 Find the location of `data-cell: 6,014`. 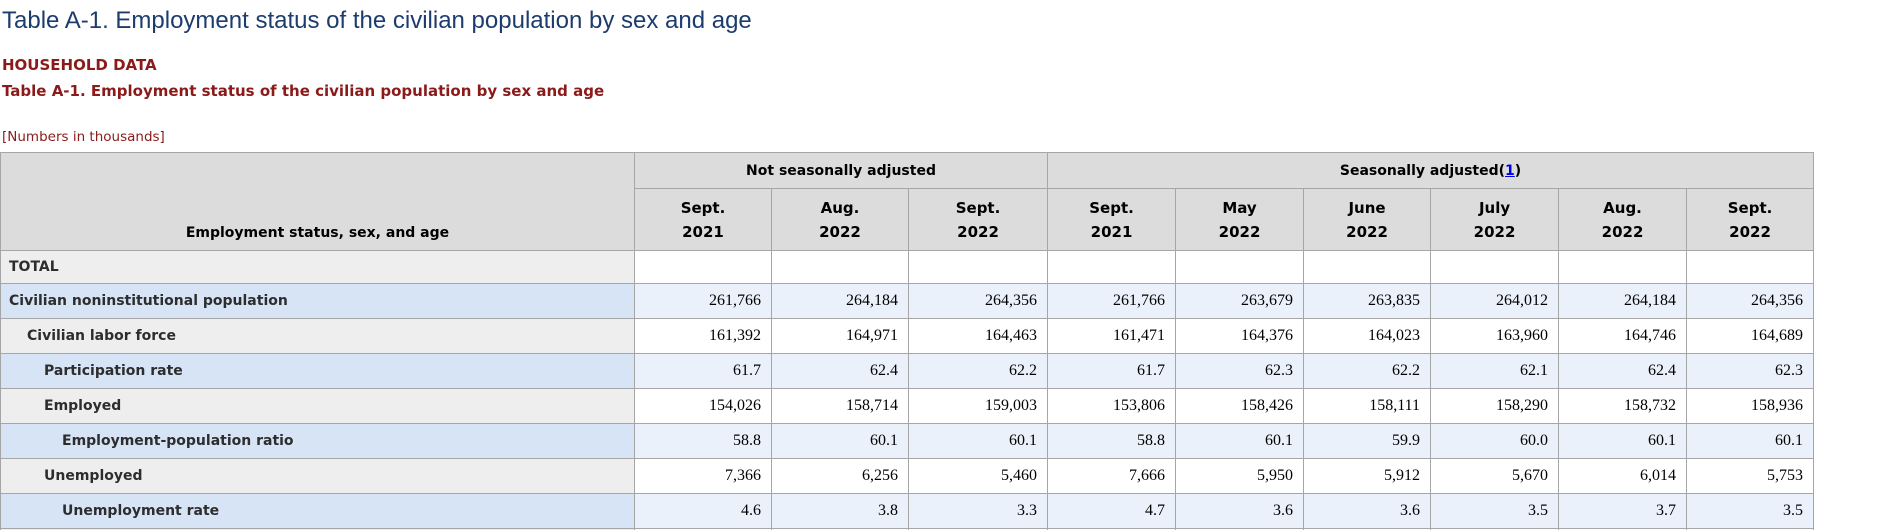

data-cell: 6,014 is located at coordinates (1623, 476).